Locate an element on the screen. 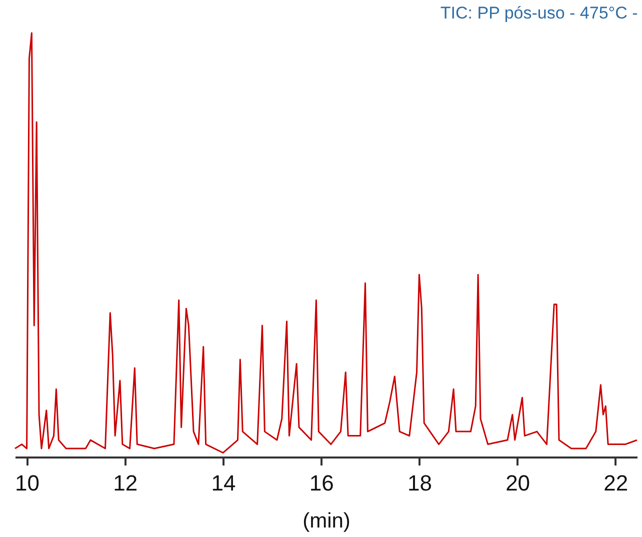  x-tick-label: 14 is located at coordinates (223, 483).